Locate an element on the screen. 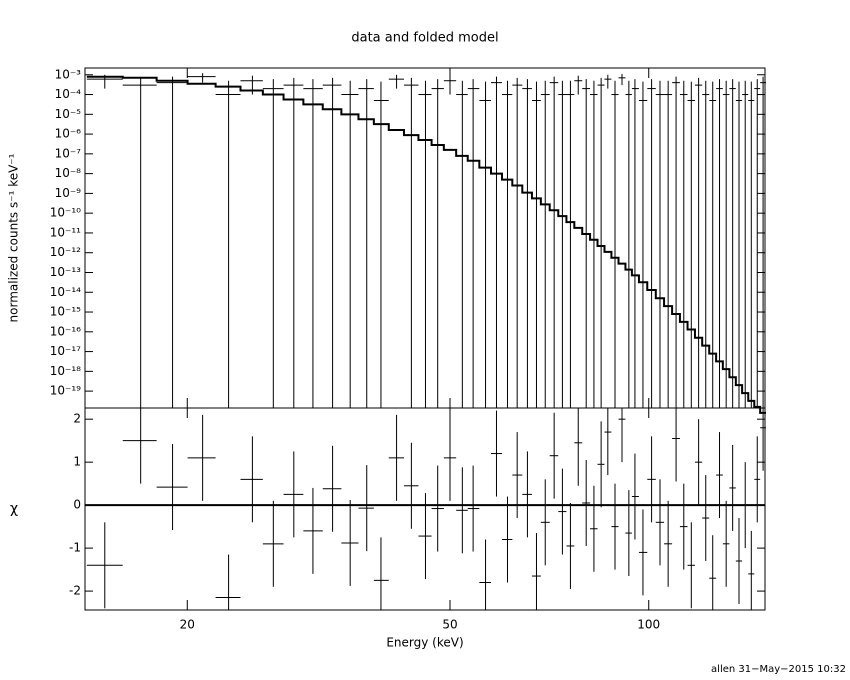 This screenshot has width=850, height=680. y-tick-label: 10⁻¹⁶ is located at coordinates (65, 331).